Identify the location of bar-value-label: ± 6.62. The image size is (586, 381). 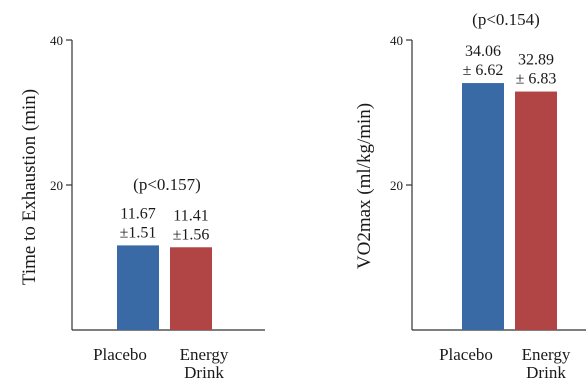
(483, 70).